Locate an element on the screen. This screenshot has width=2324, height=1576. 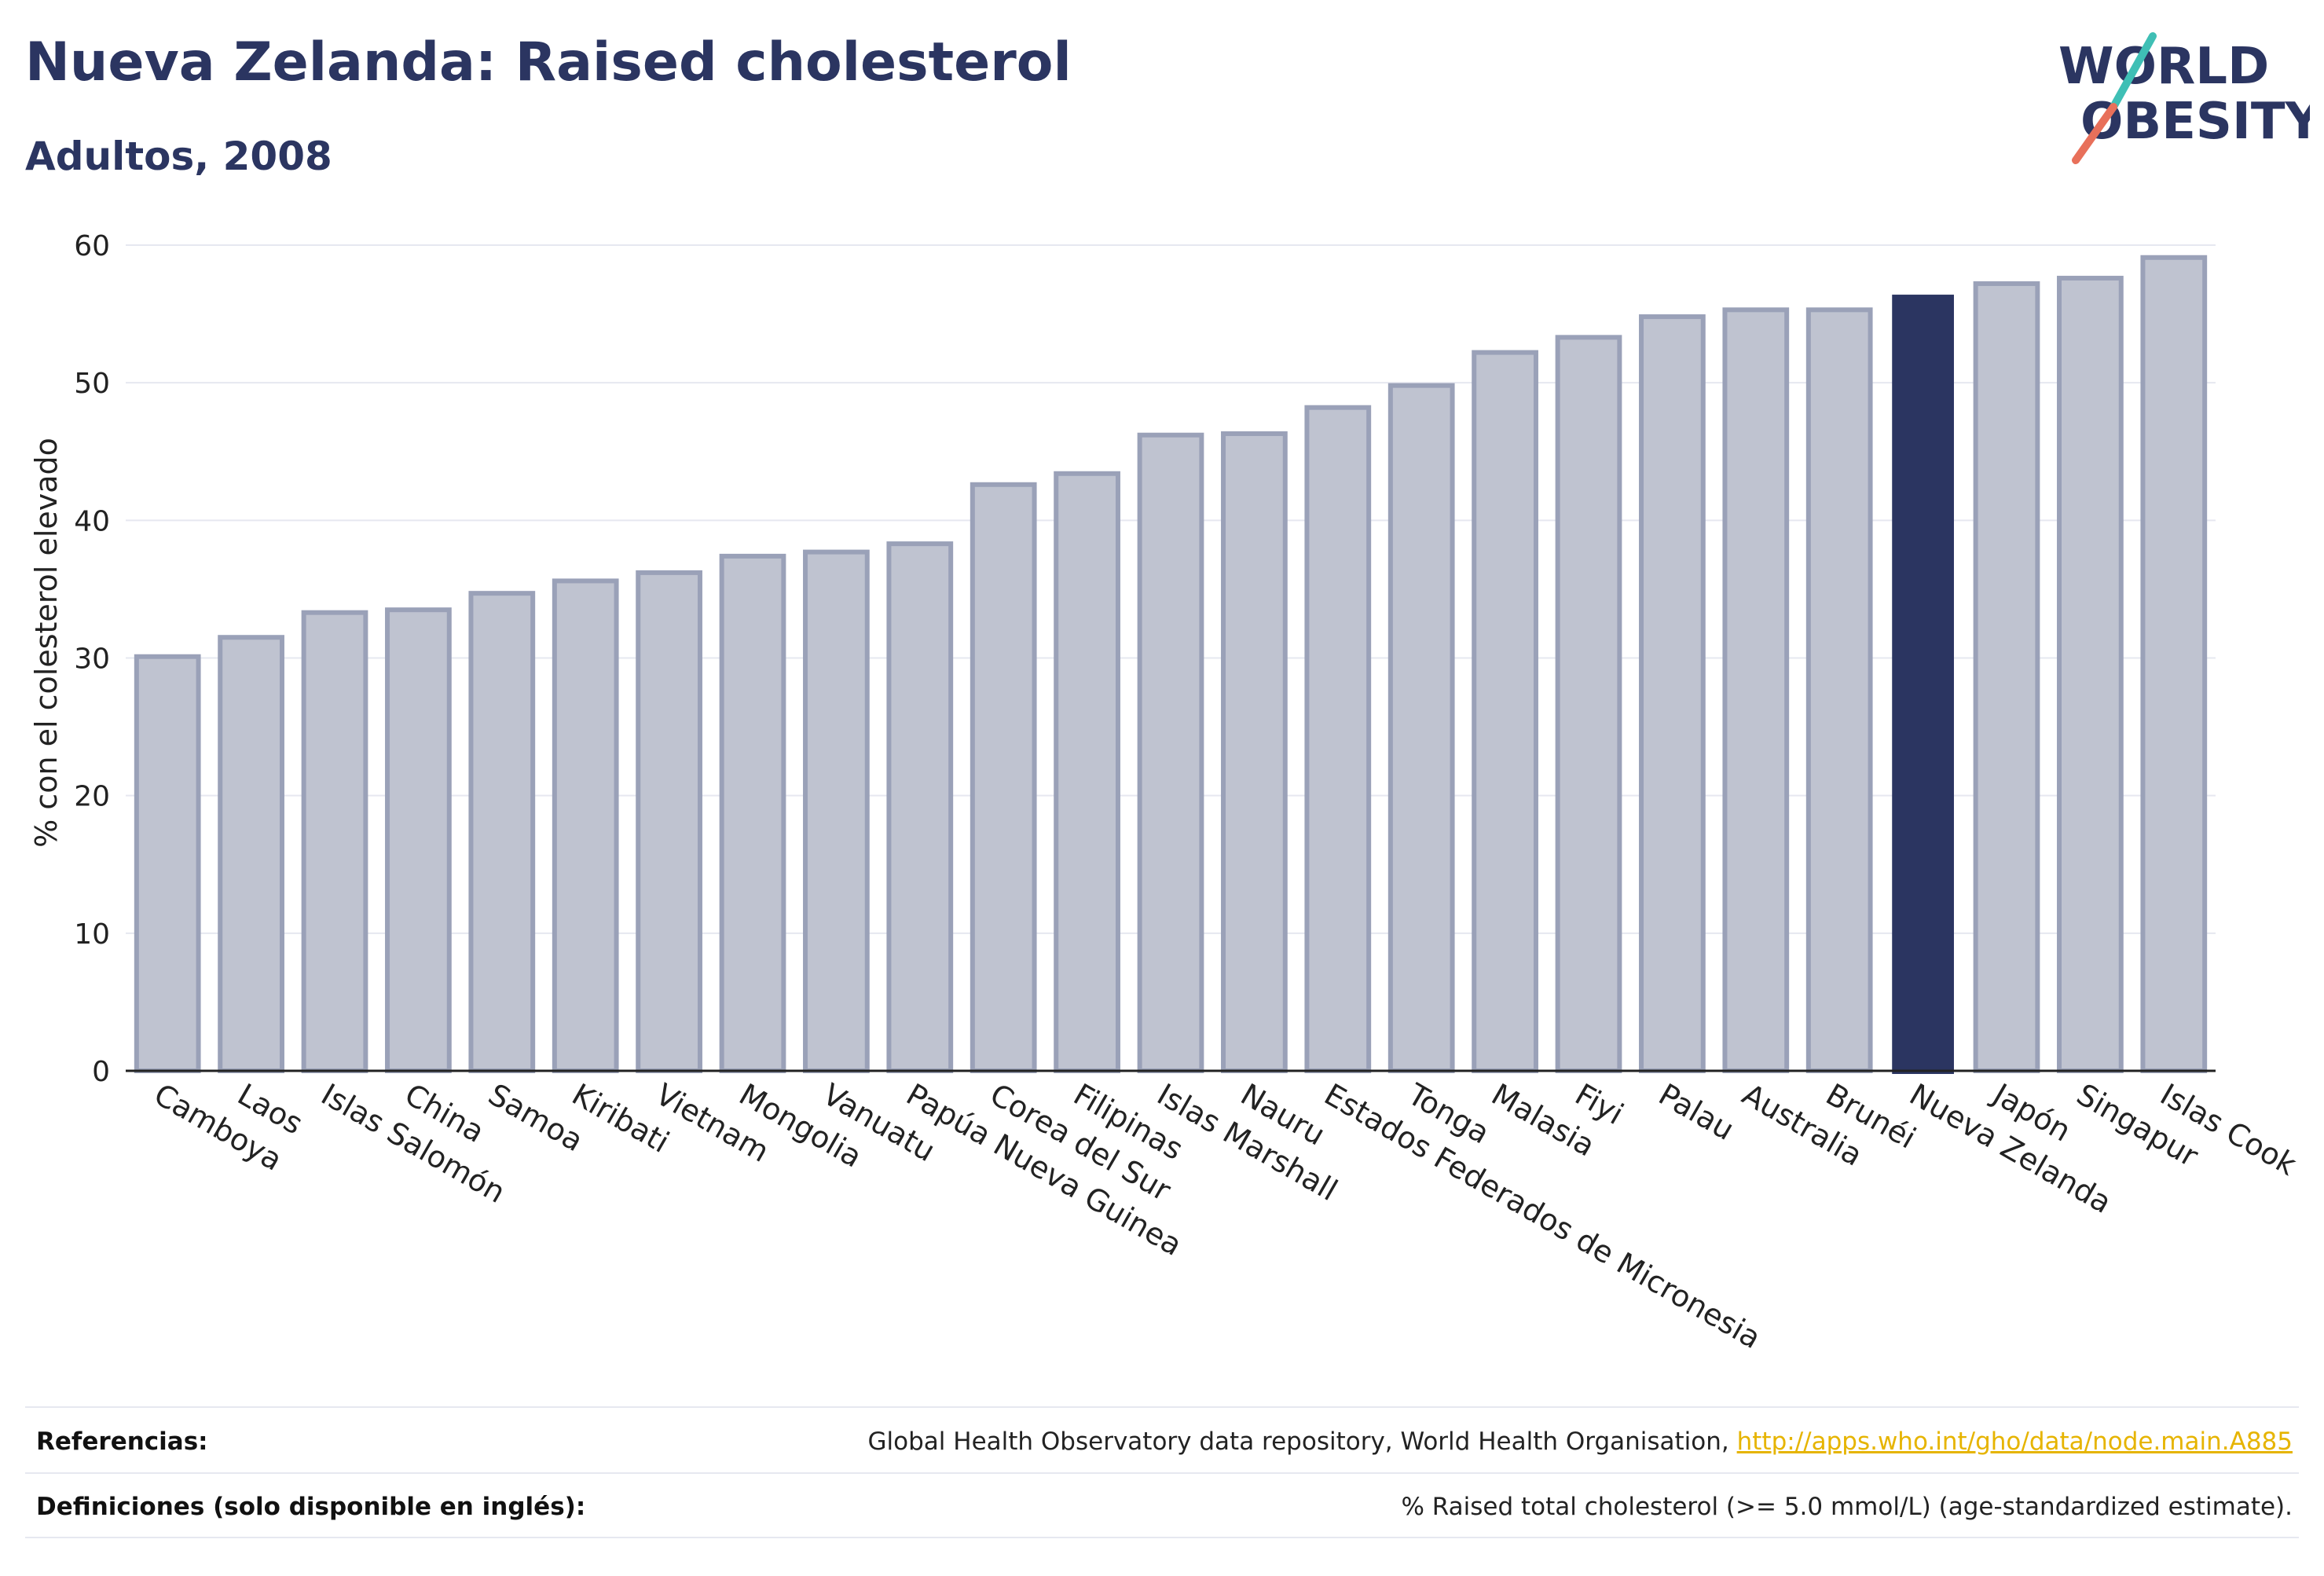
y-tick-label: 40 is located at coordinates (92, 521).